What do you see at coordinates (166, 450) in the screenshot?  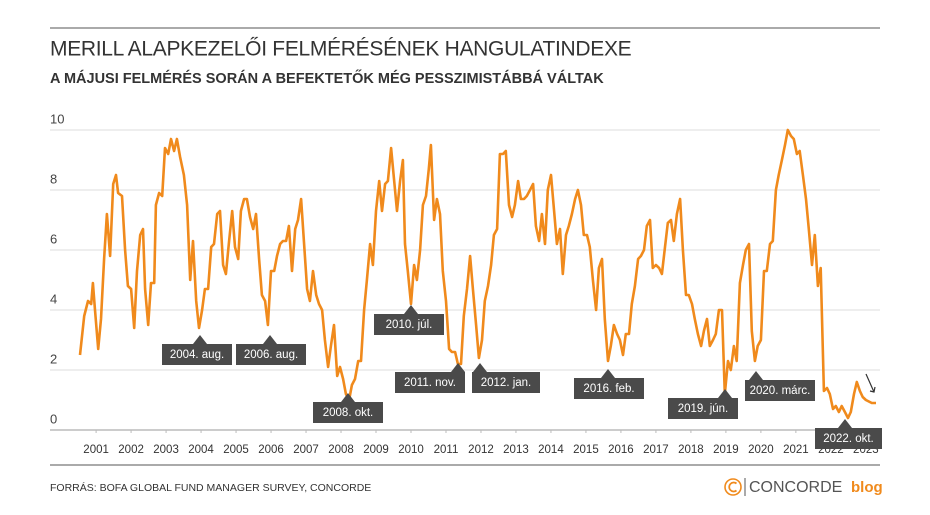 I see `x-tick-label: 2003` at bounding box center [166, 450].